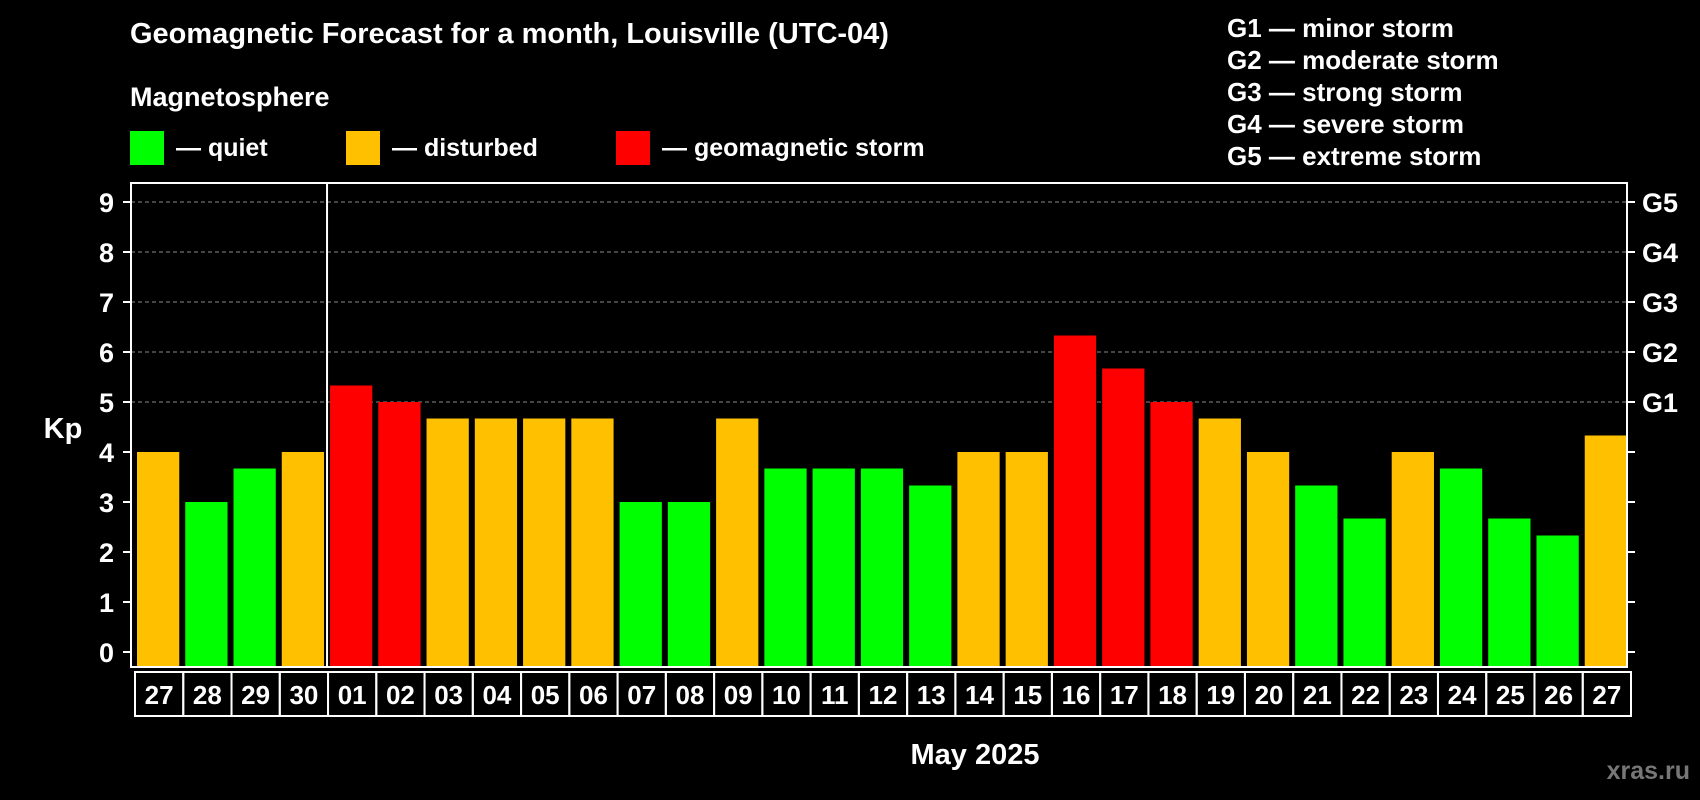 This screenshot has width=1700, height=800. I want to click on date-label-1: 28, so click(207, 695).